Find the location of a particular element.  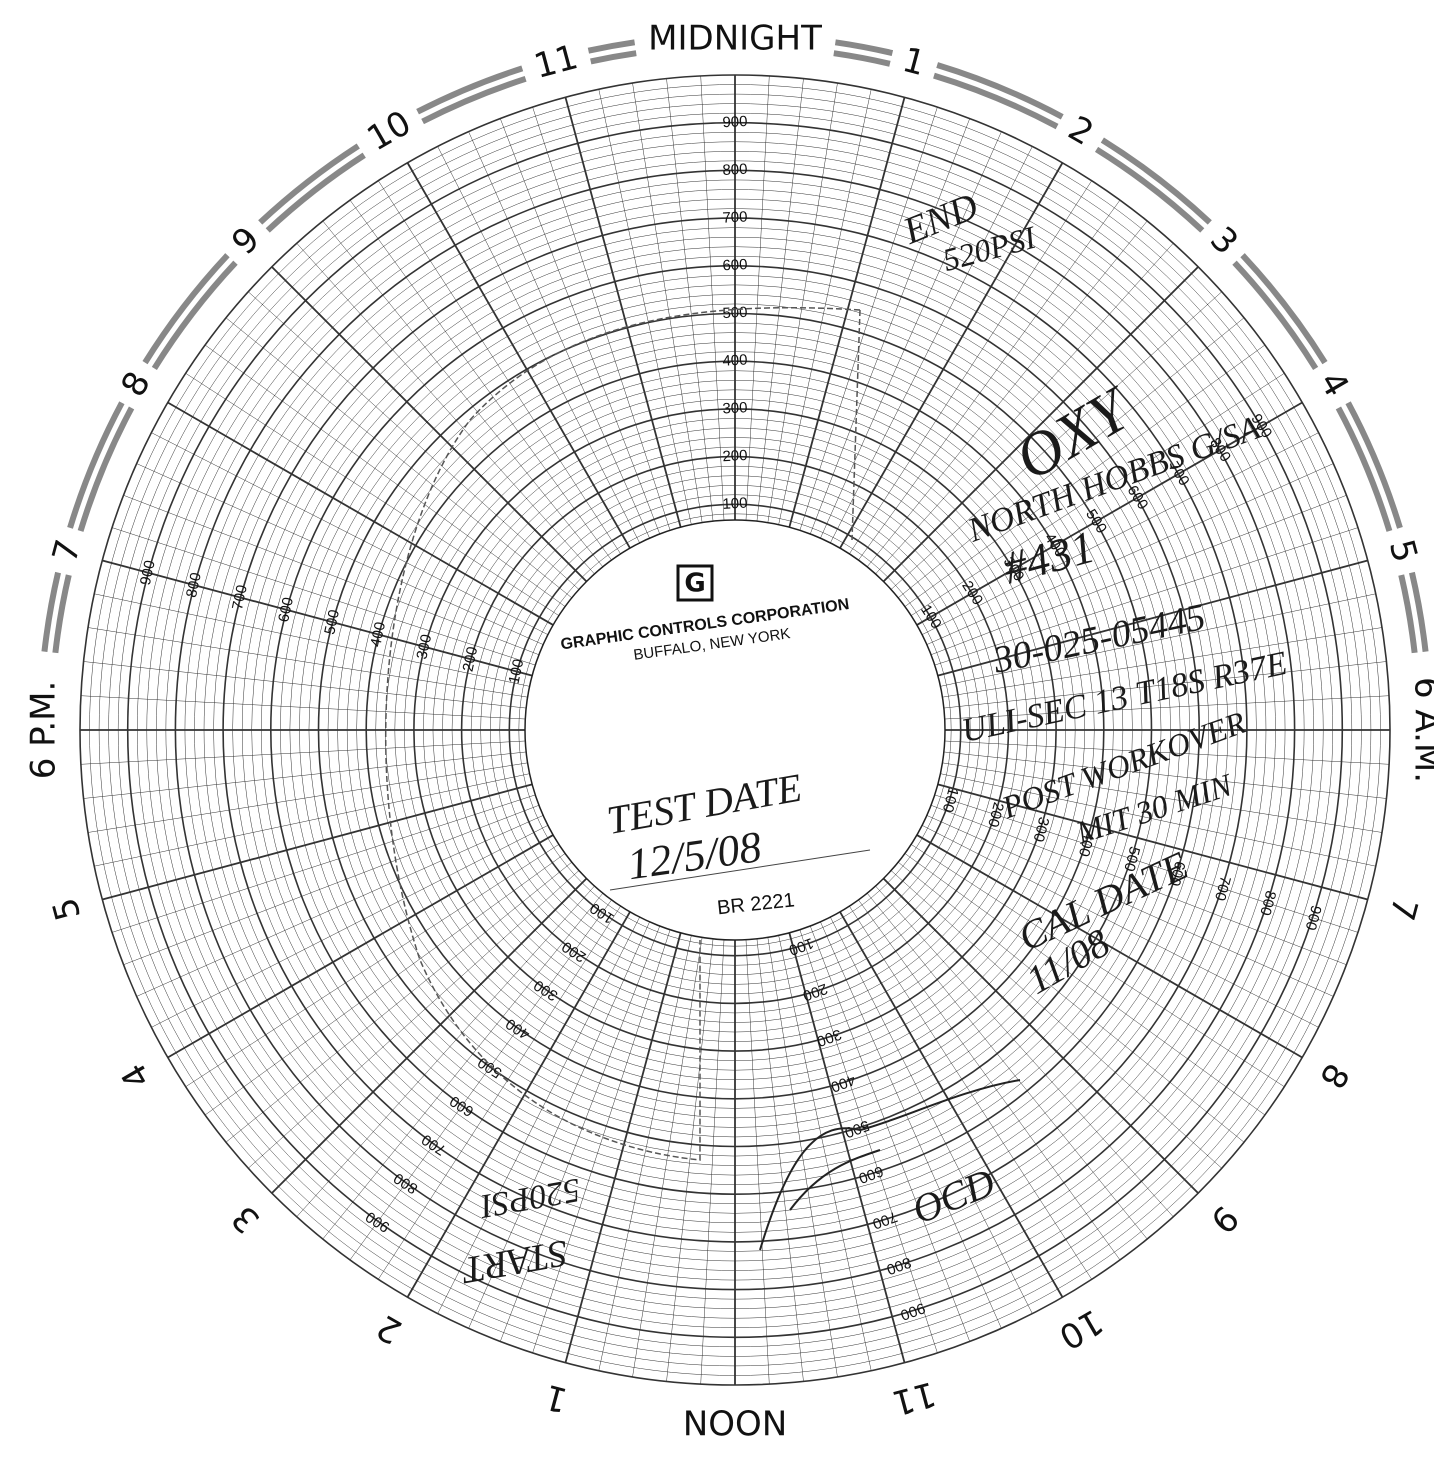

scale-label: 300 is located at coordinates (1040, 829).